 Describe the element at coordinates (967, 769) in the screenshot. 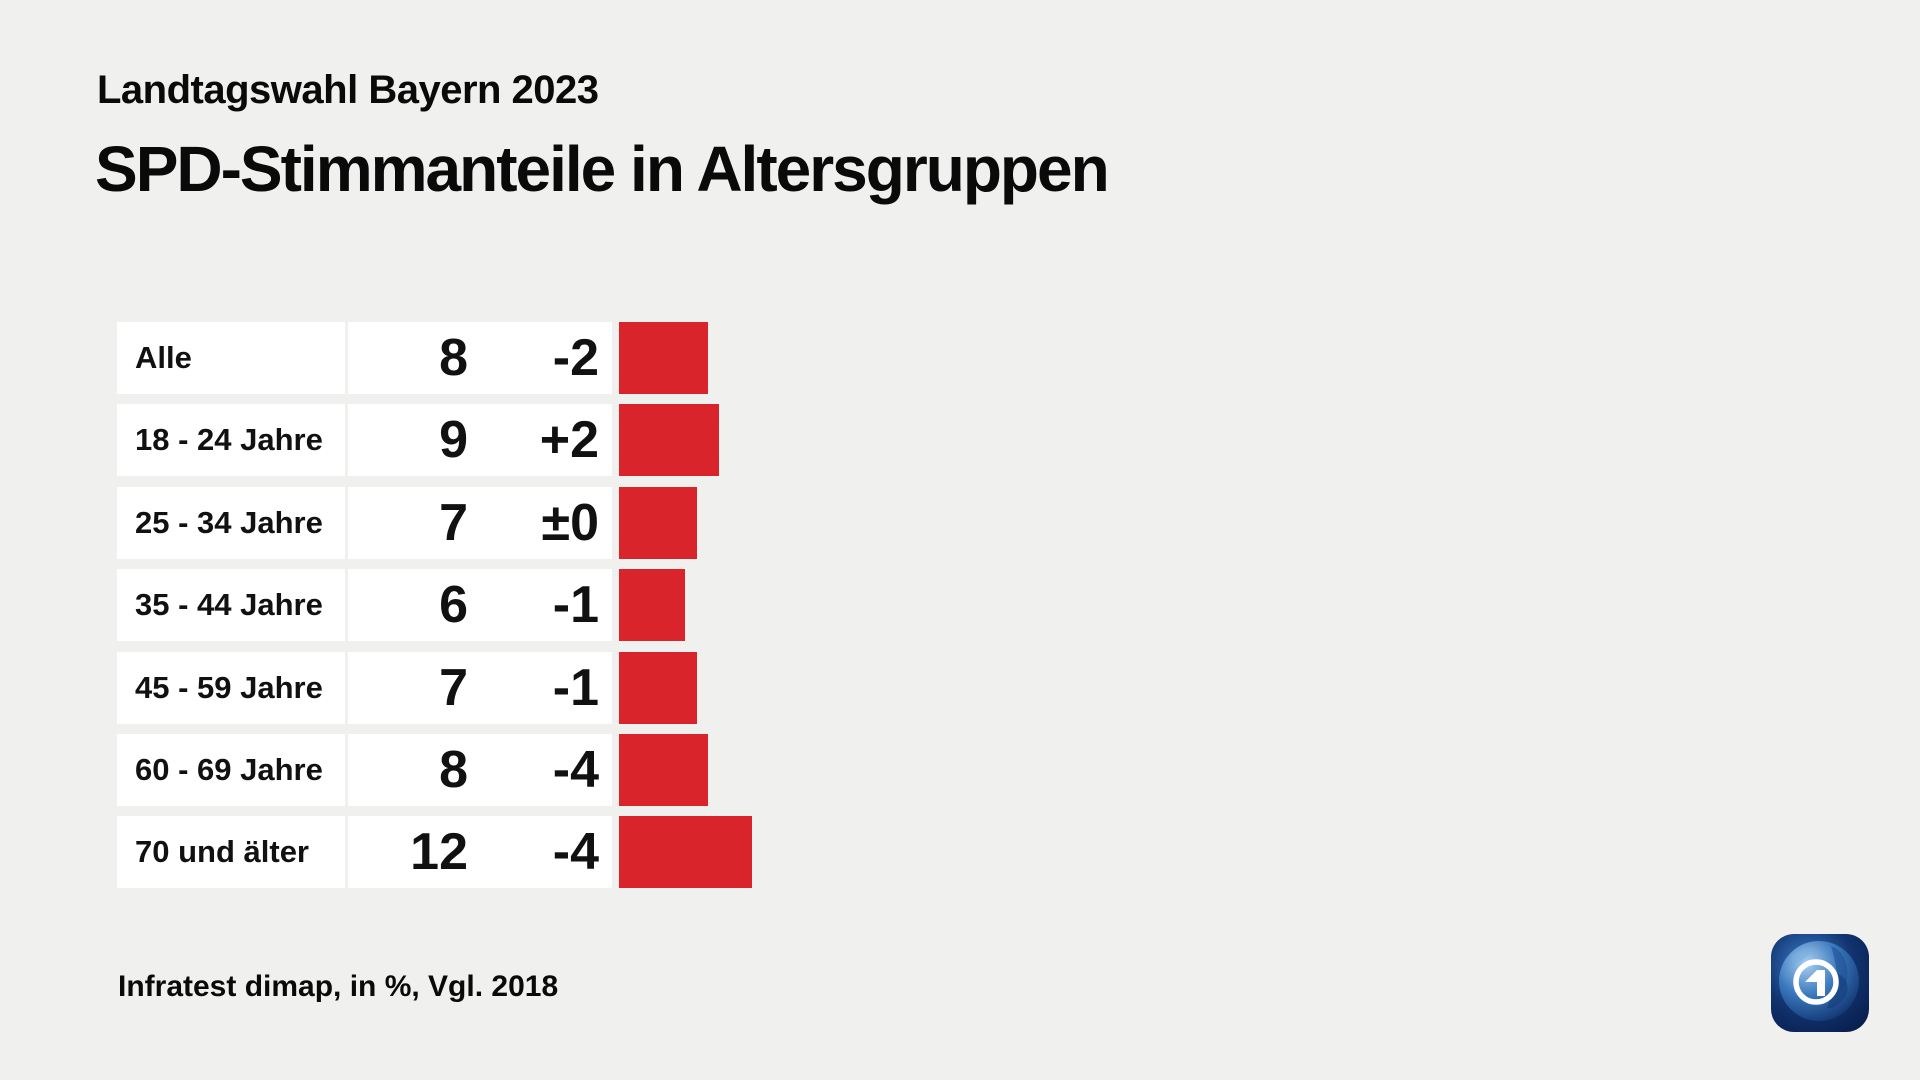

I see `table-row: 60 - 69 Jahre 8 -4` at that location.